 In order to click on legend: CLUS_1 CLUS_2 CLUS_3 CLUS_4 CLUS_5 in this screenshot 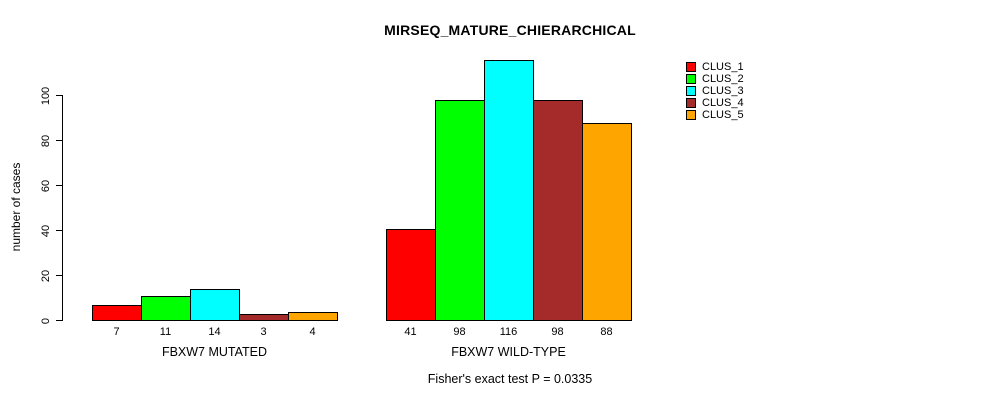, I will do `click(715, 91)`.